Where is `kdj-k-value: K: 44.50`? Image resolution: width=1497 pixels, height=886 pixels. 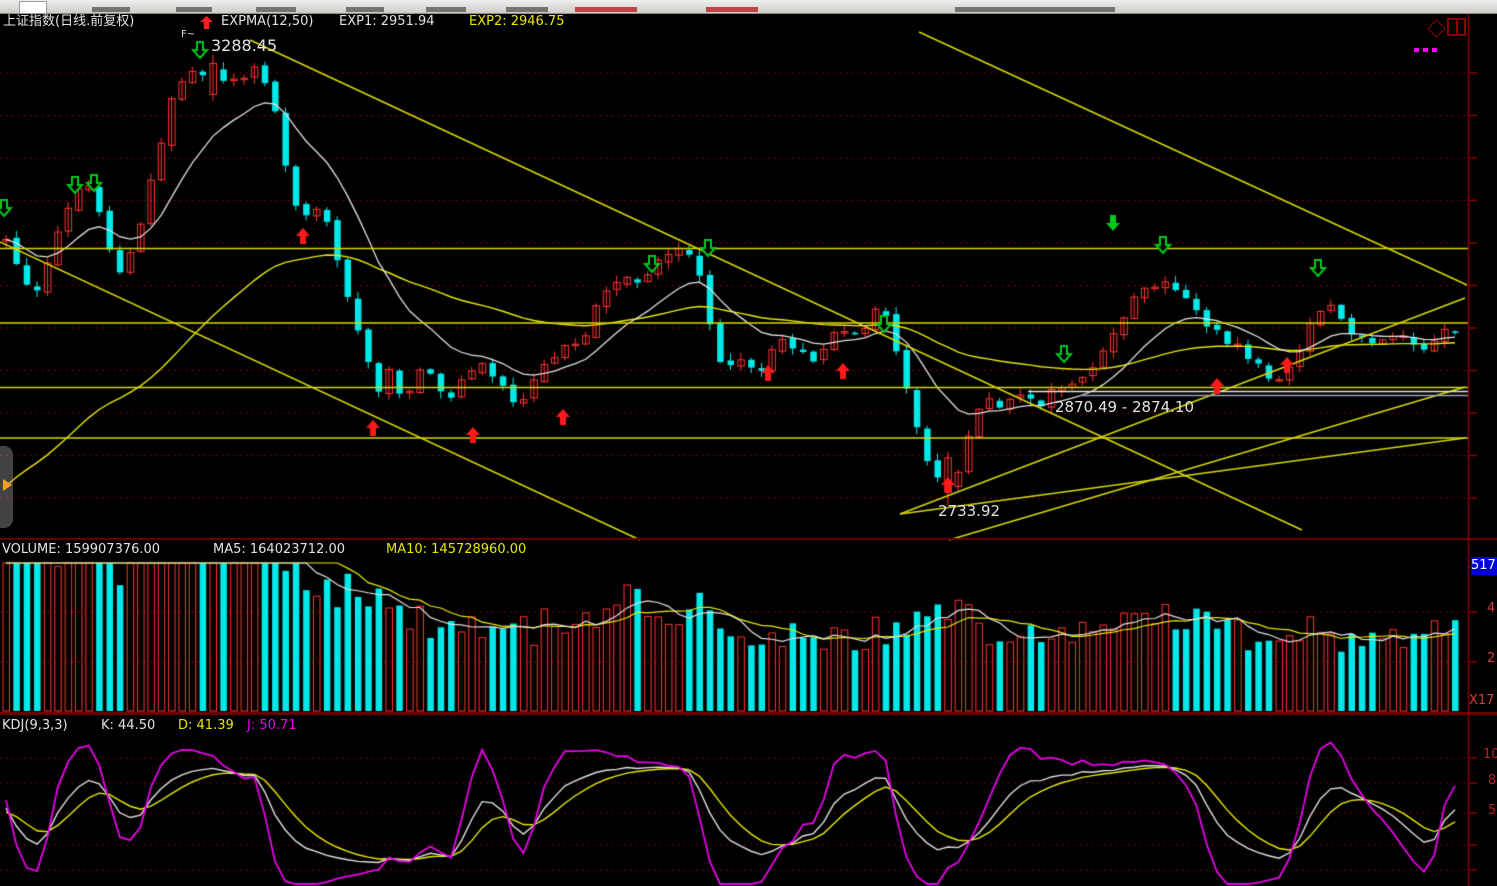 kdj-k-value: K: 44.50 is located at coordinates (128, 725).